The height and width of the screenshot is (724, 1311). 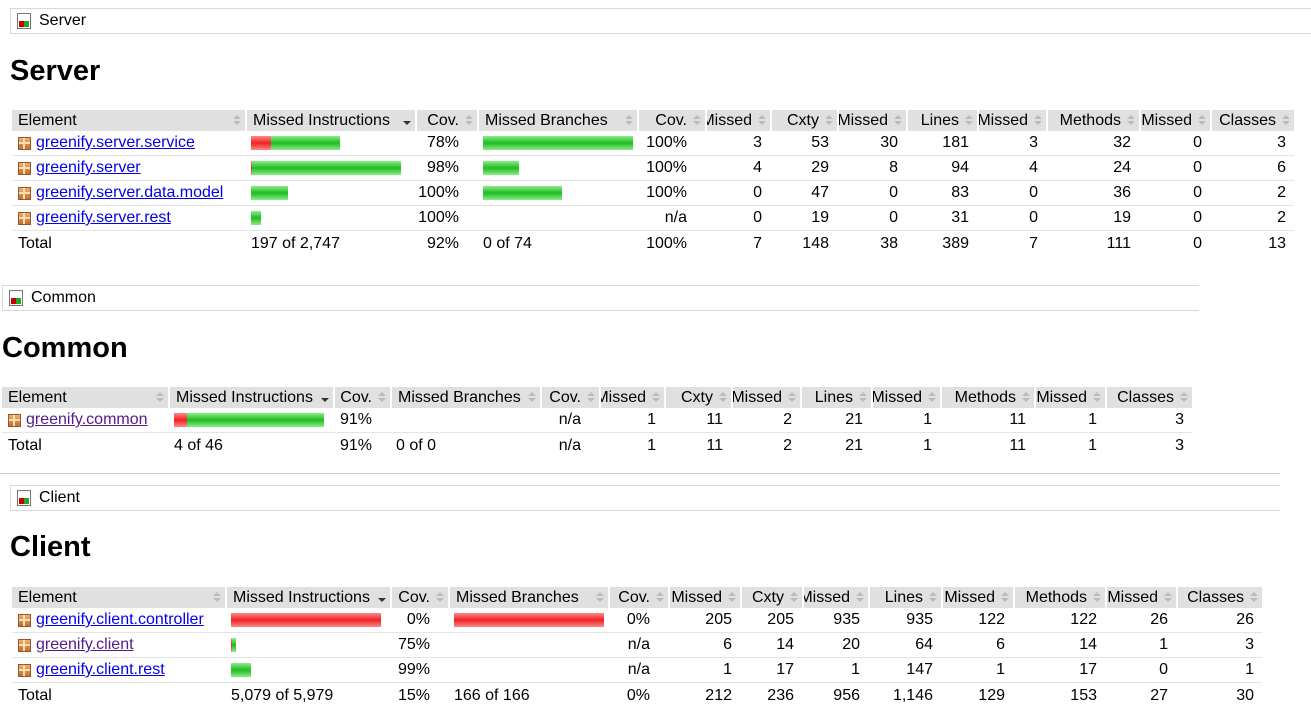 I want to click on package-link: greenify.client.rest, so click(x=100, y=669).